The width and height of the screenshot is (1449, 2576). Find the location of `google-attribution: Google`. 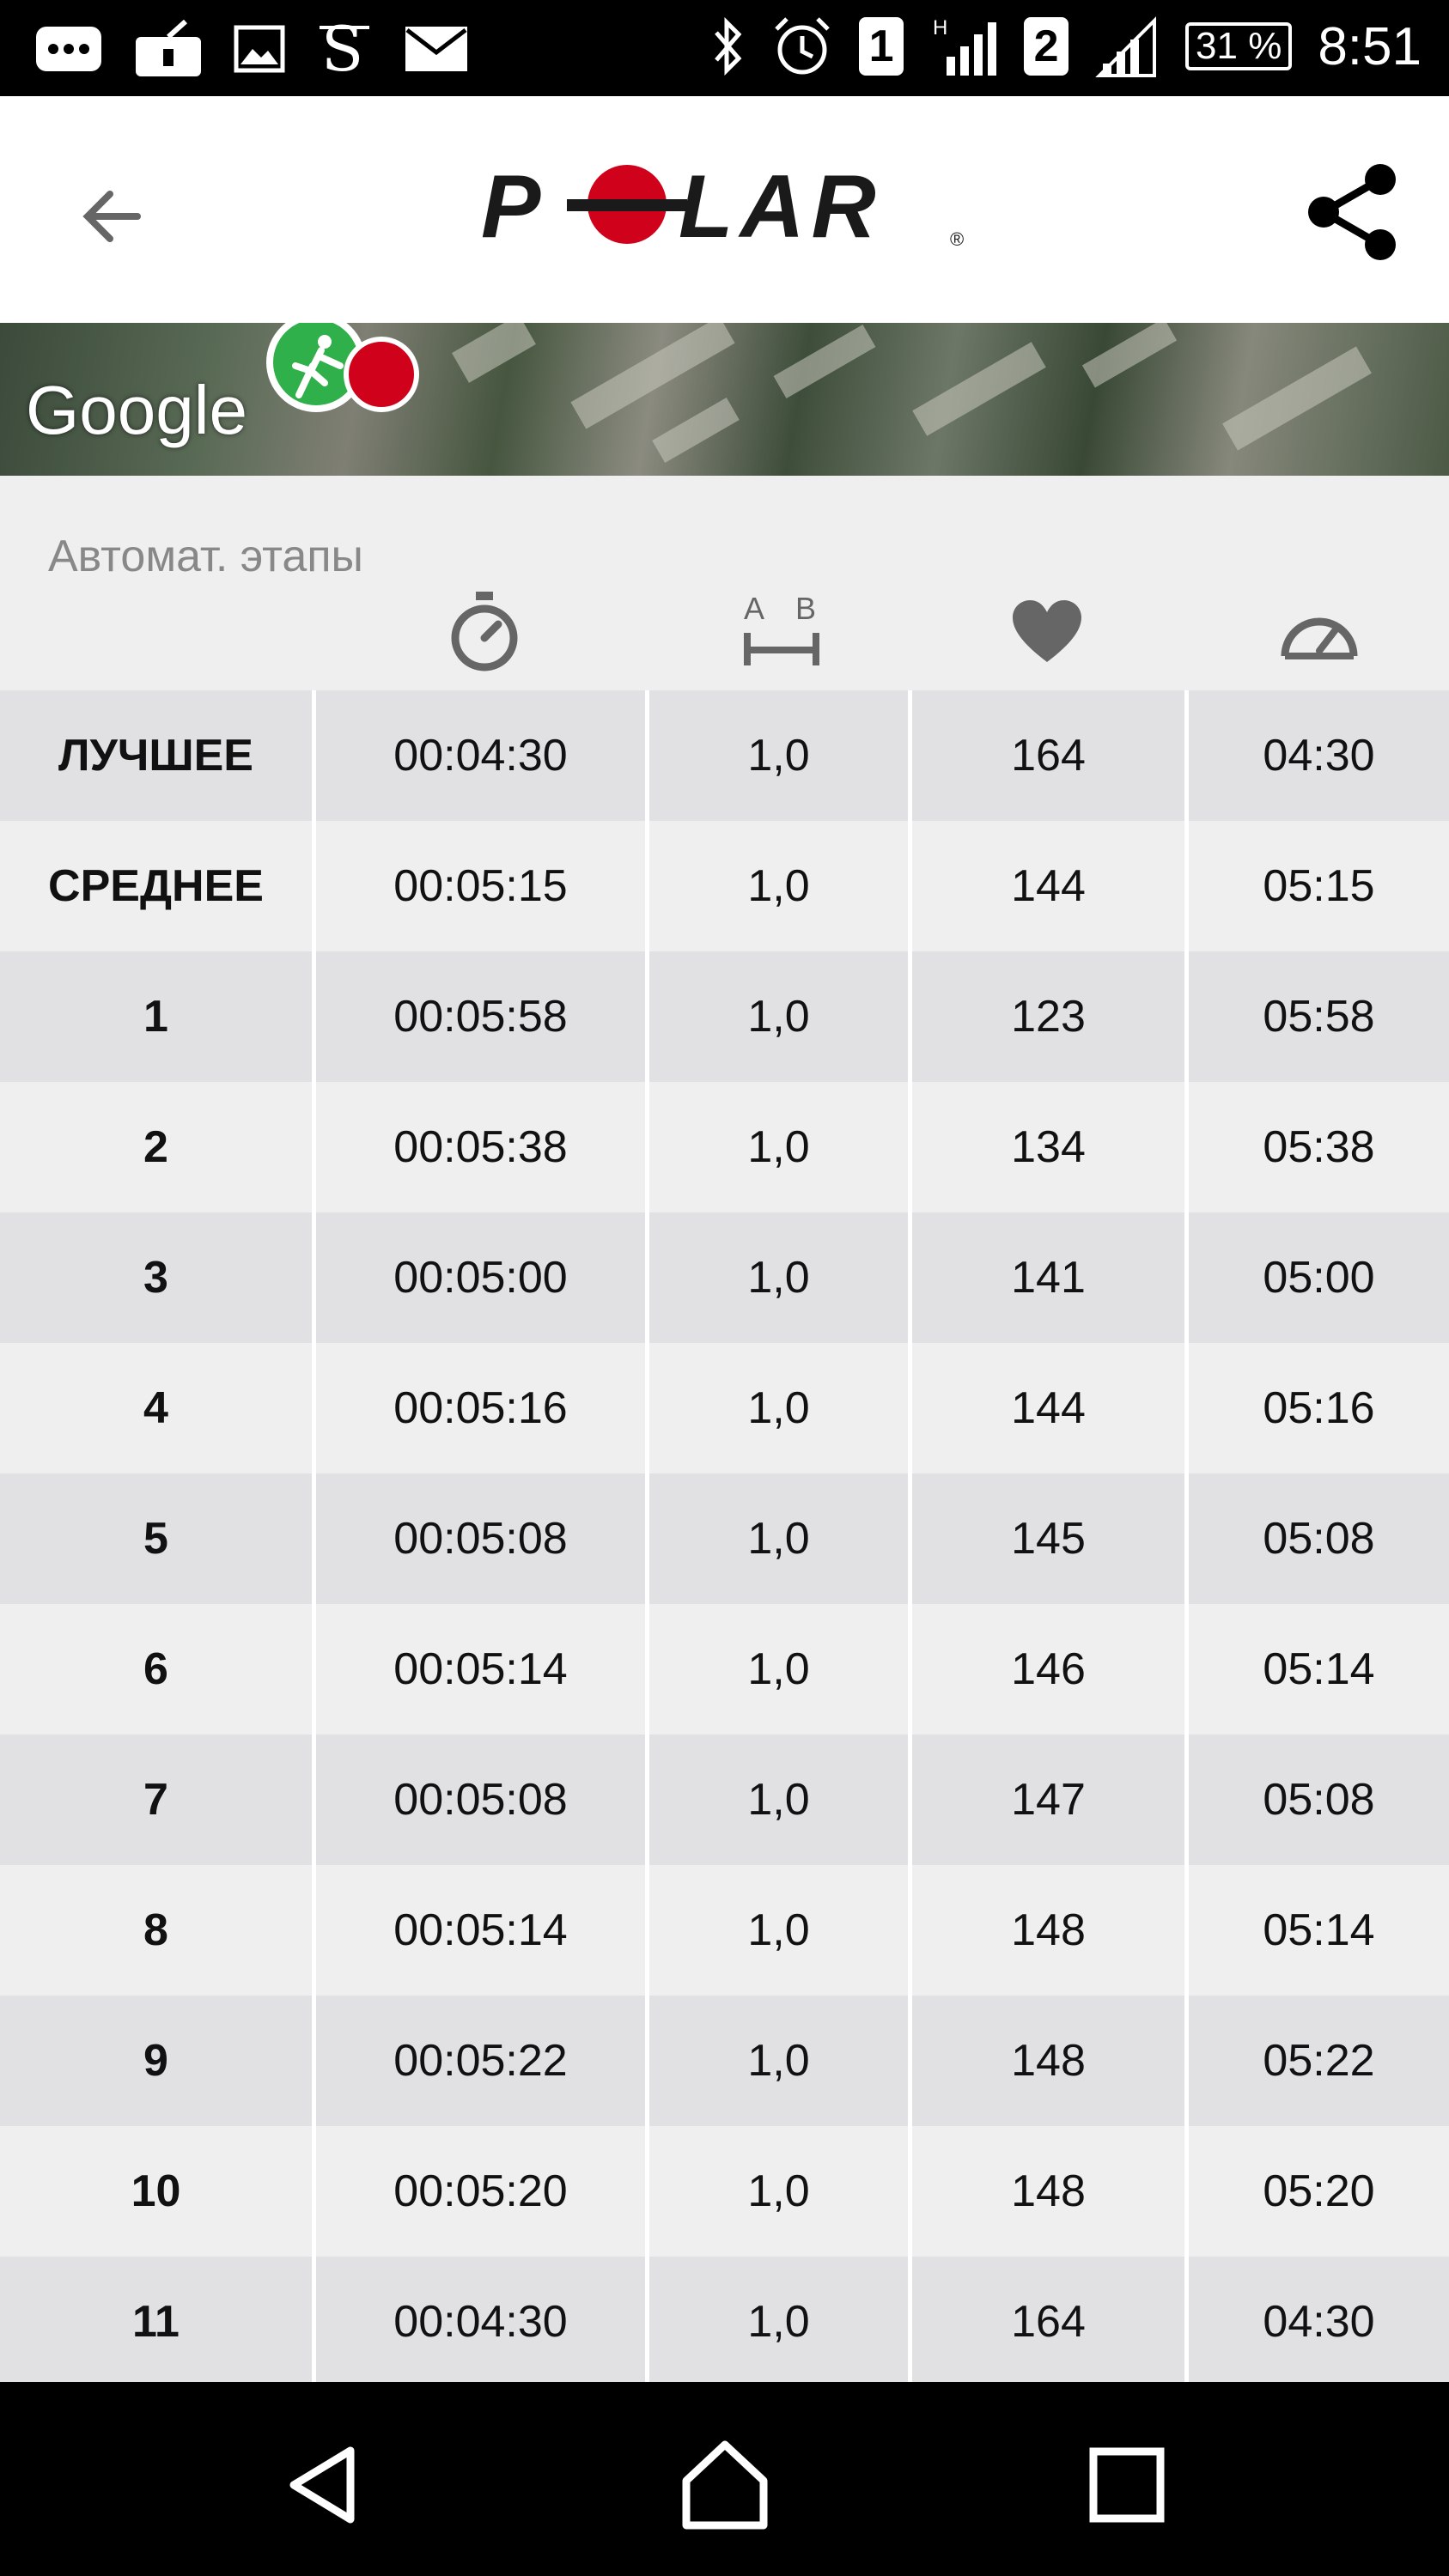

google-attribution: Google is located at coordinates (136, 410).